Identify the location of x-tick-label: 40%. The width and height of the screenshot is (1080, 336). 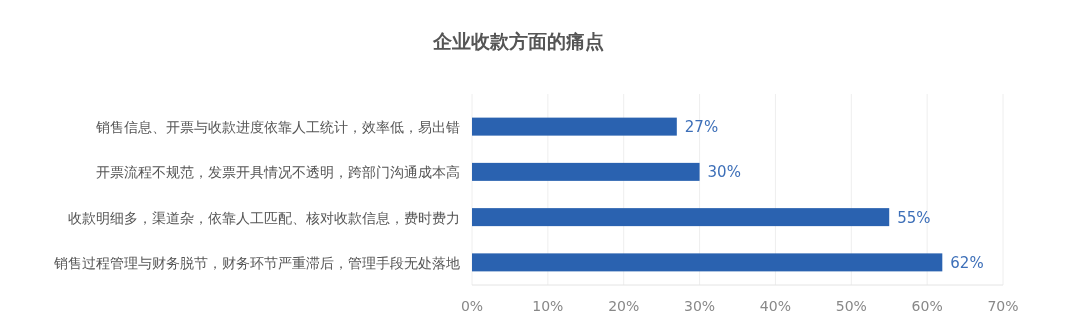
(775, 306).